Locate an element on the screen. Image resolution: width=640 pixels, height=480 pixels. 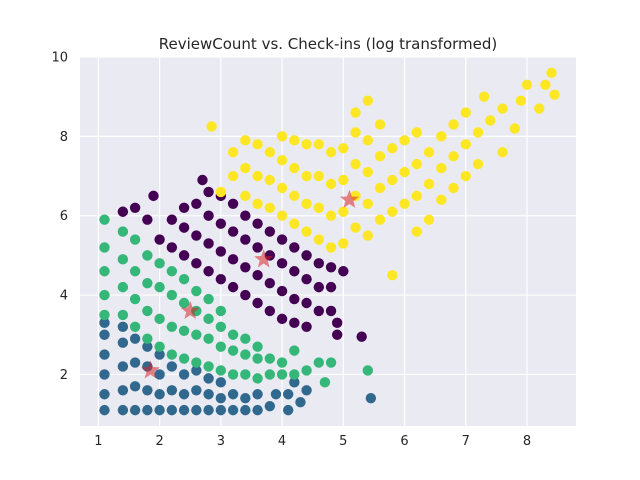
y-tick-label: 10 is located at coordinates (59, 58).